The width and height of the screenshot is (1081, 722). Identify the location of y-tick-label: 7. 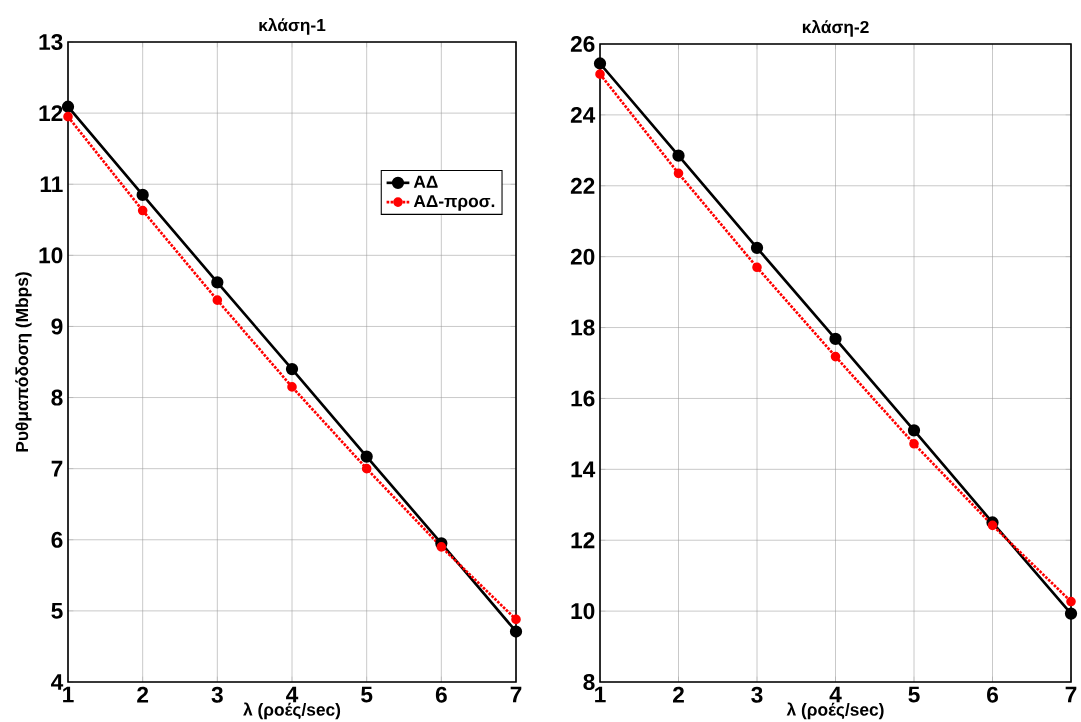
(57, 468).